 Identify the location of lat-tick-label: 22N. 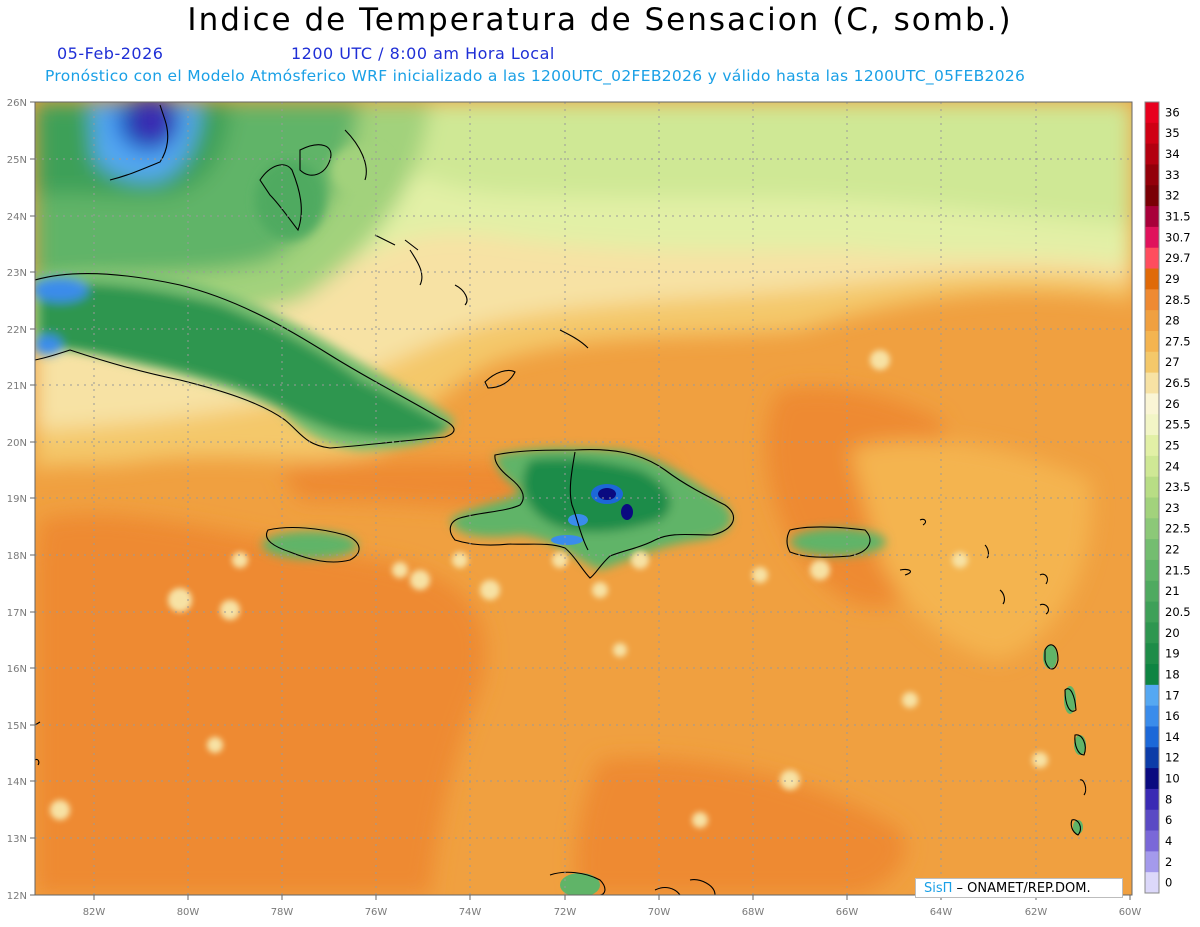
(17, 330).